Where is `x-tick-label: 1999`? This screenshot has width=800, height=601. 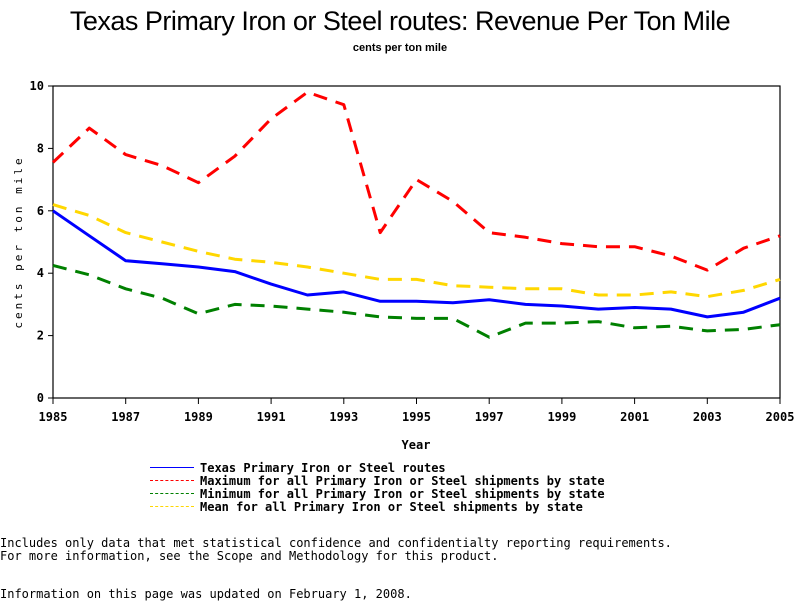
x-tick-label: 1999 is located at coordinates (561, 417).